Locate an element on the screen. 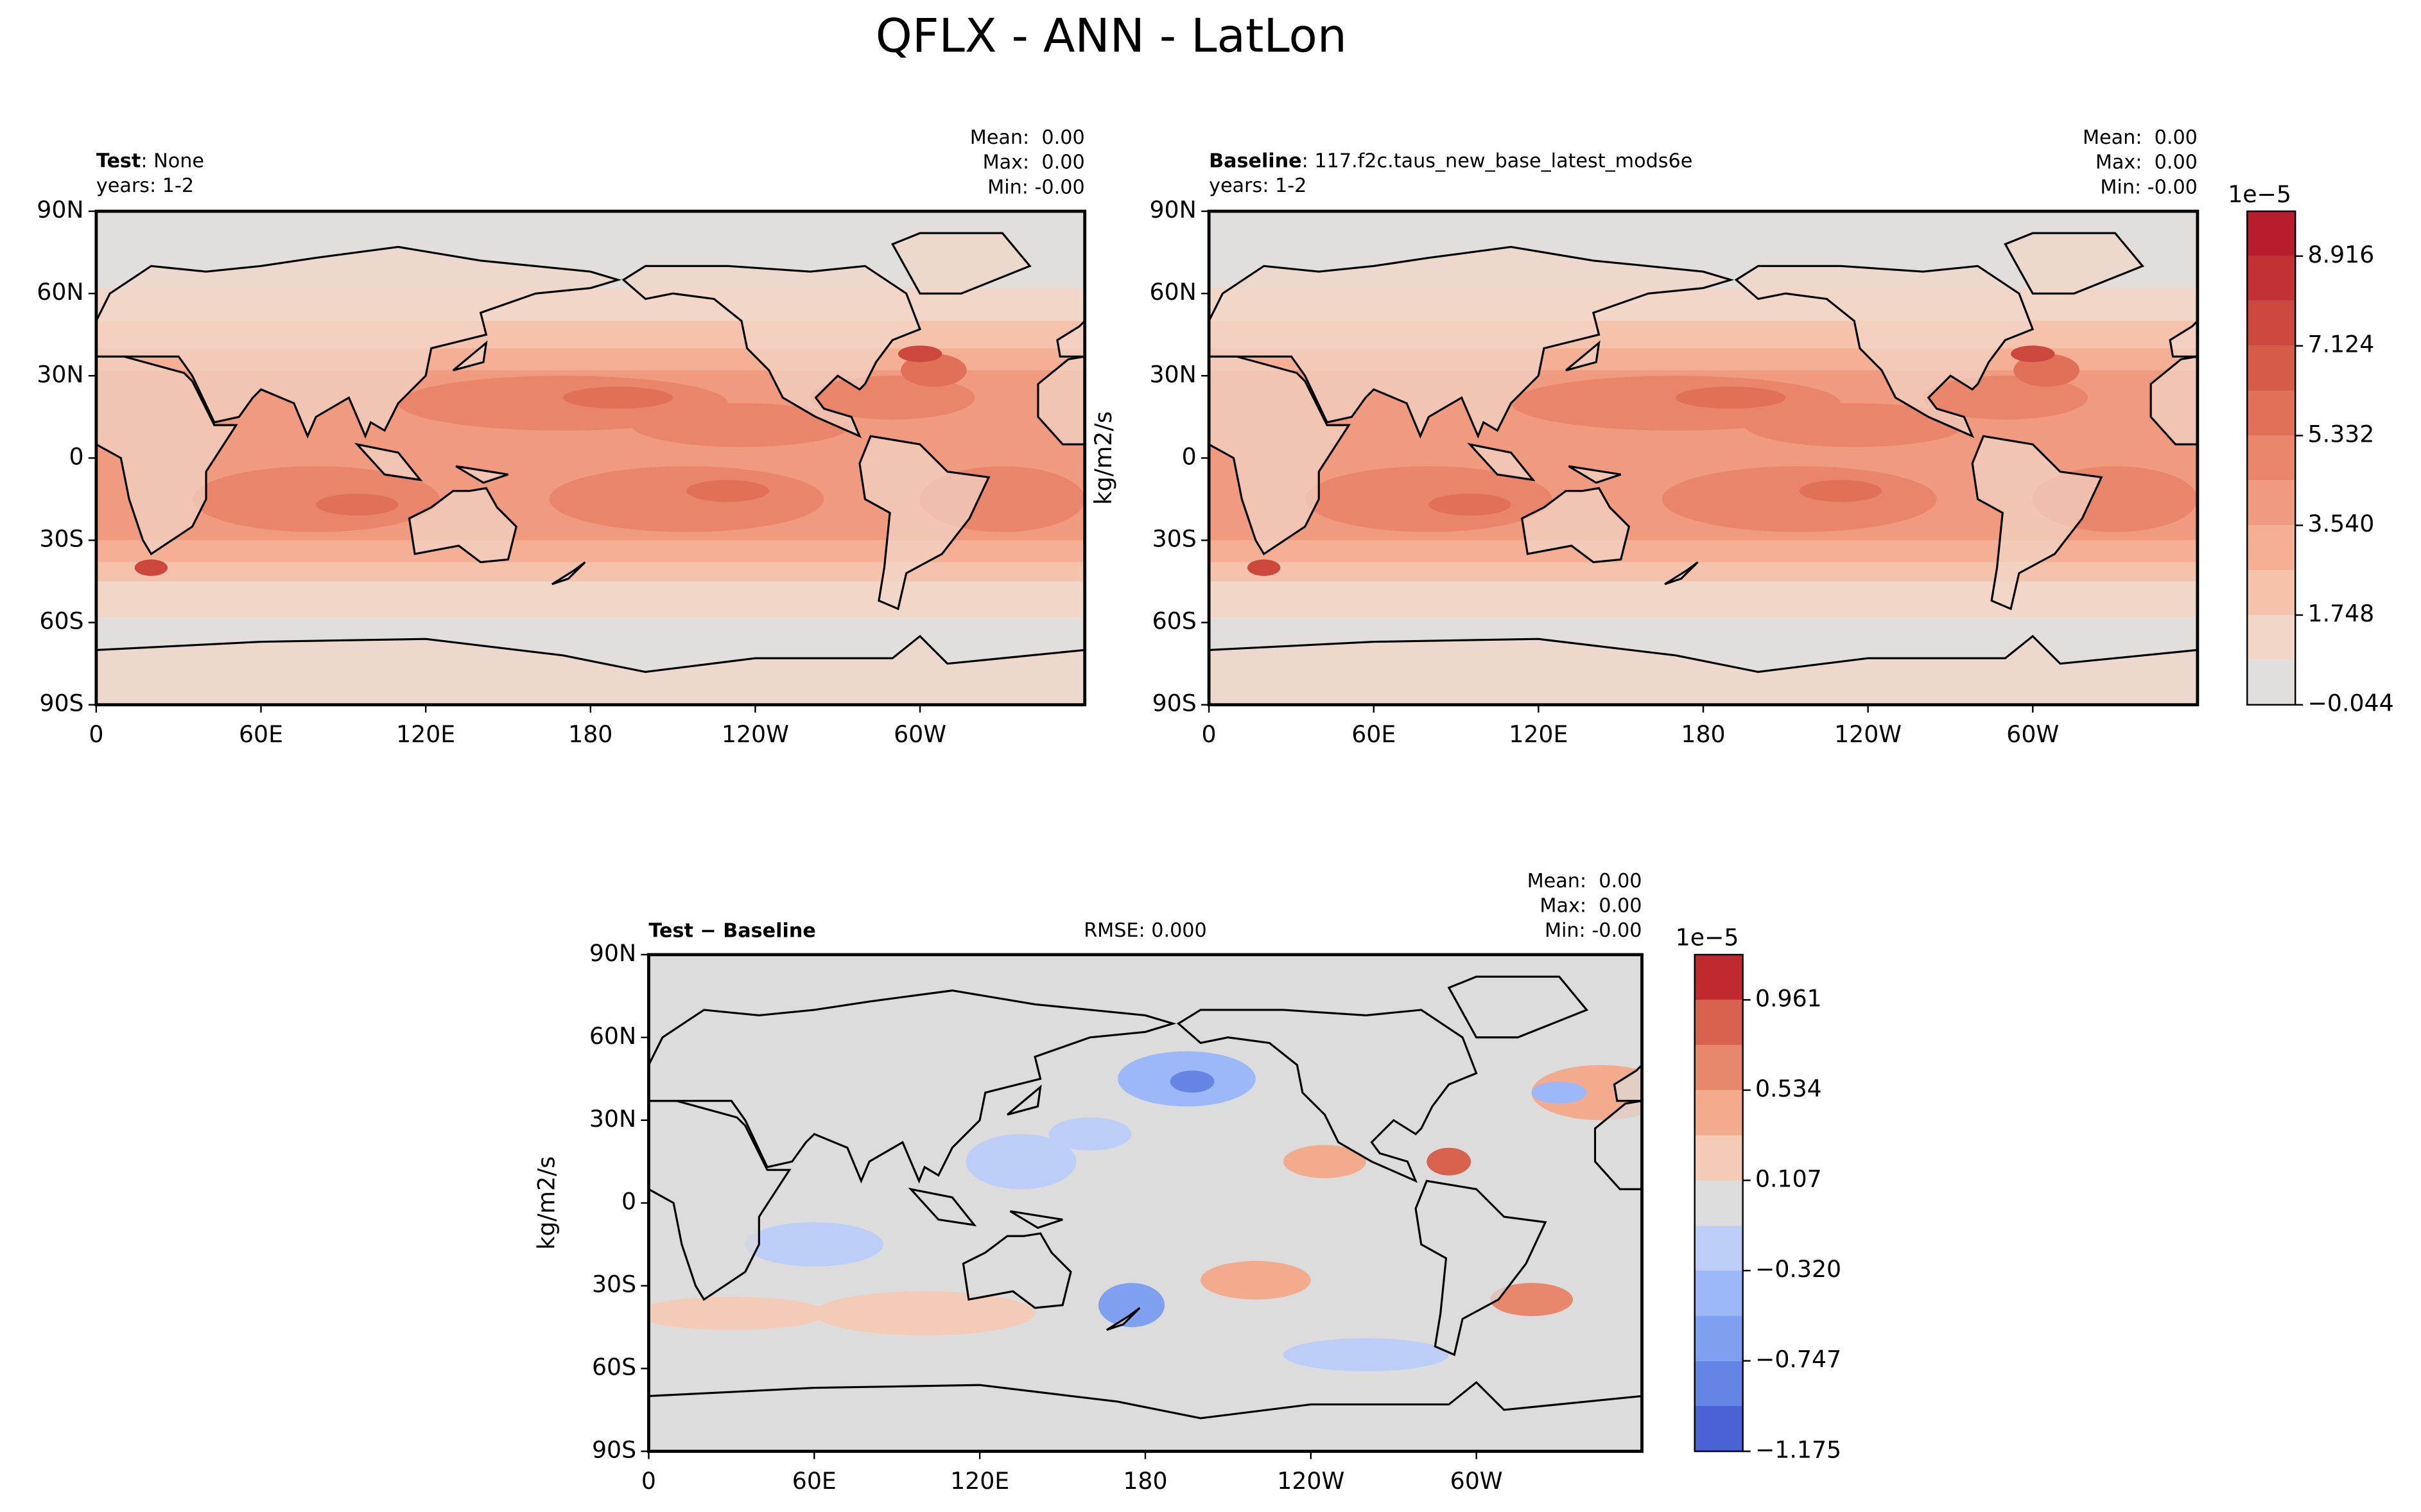 The height and width of the screenshot is (1512, 2421). panel-stat: Max: 0.00 is located at coordinates (2147, 163).